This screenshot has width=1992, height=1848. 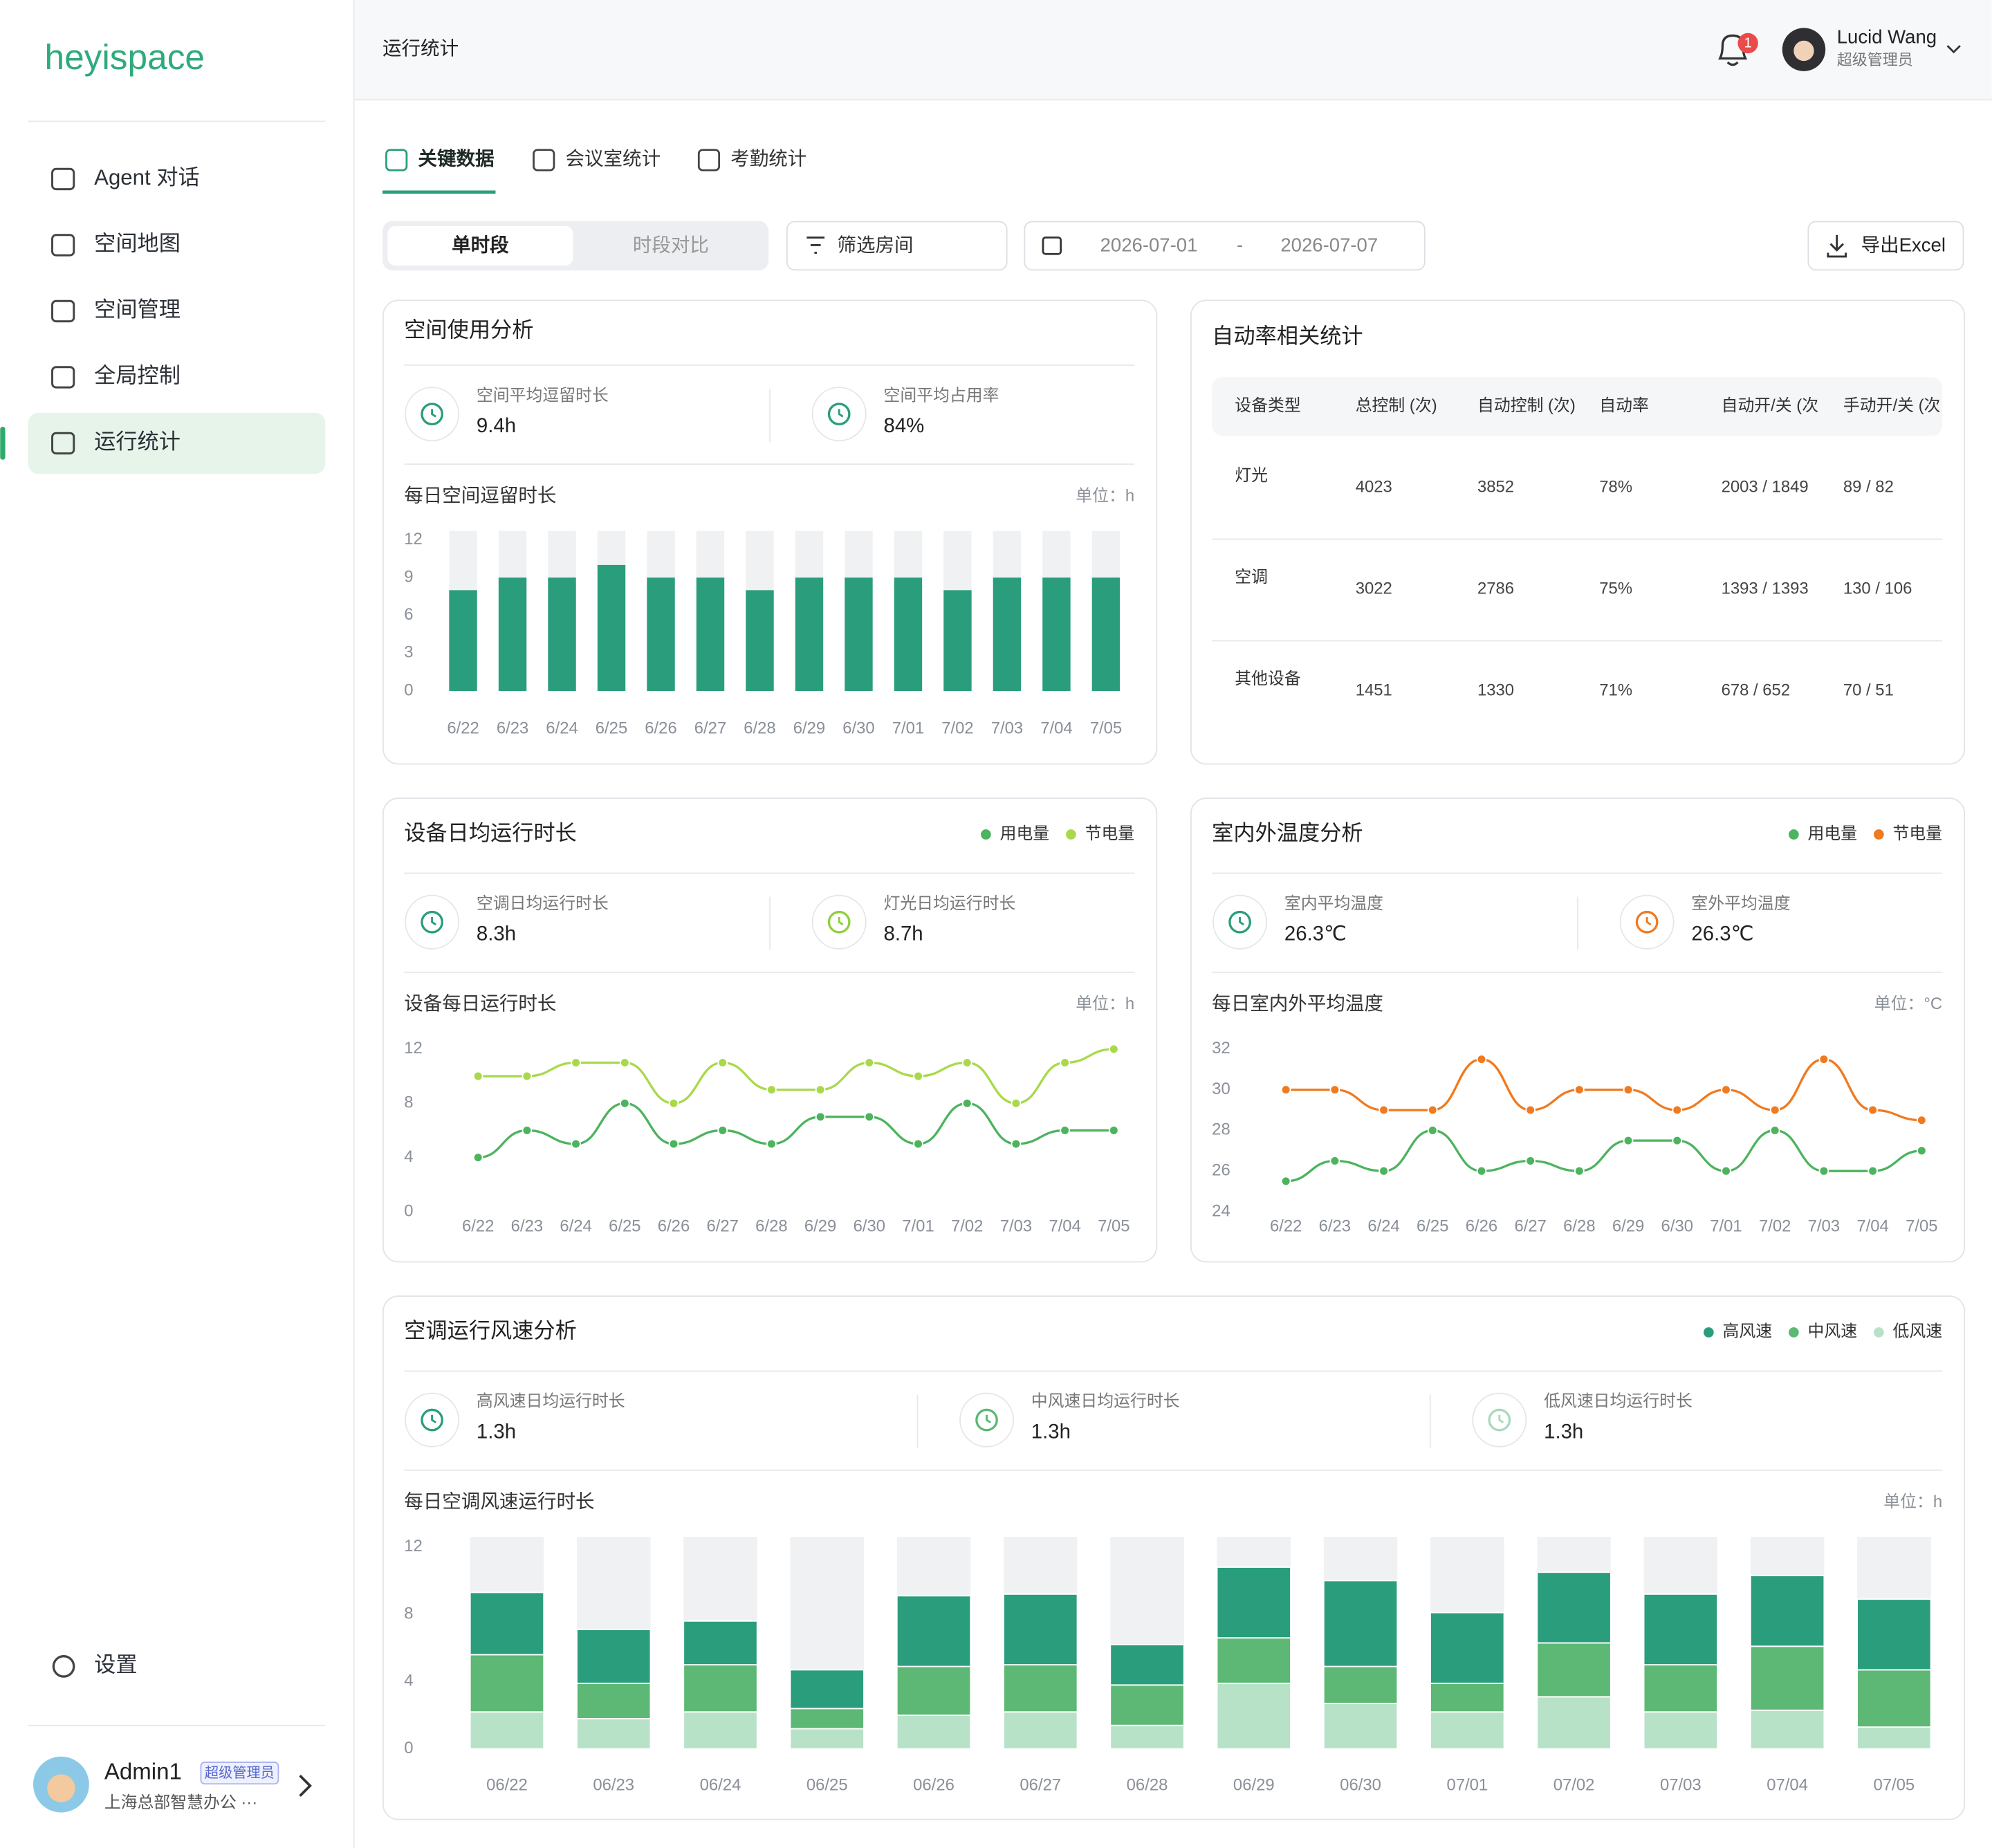 What do you see at coordinates (305, 1786) in the screenshot?
I see `user-chevron` at bounding box center [305, 1786].